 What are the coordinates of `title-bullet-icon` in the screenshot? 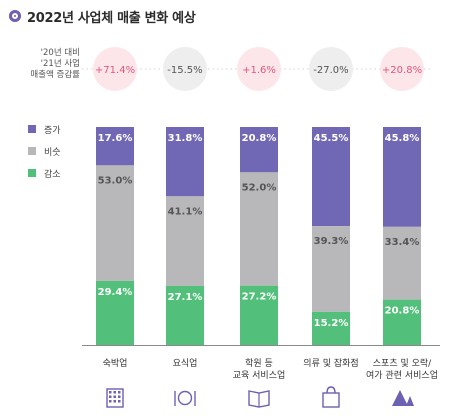 It's located at (15, 16).